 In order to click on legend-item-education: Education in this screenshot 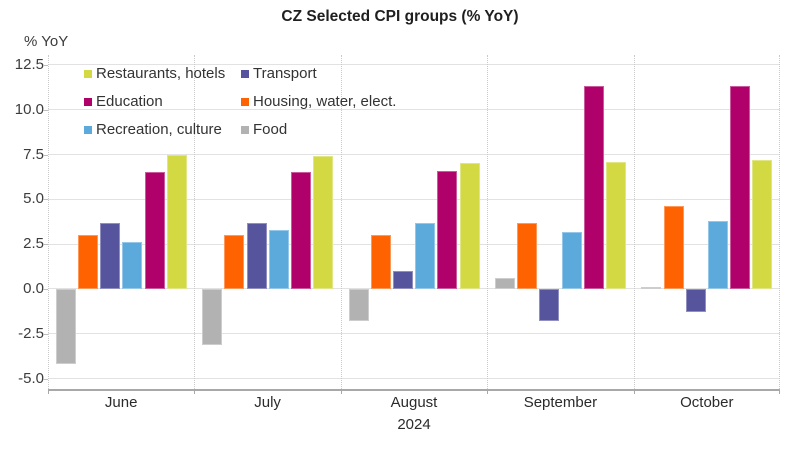, I will do `click(162, 102)`.